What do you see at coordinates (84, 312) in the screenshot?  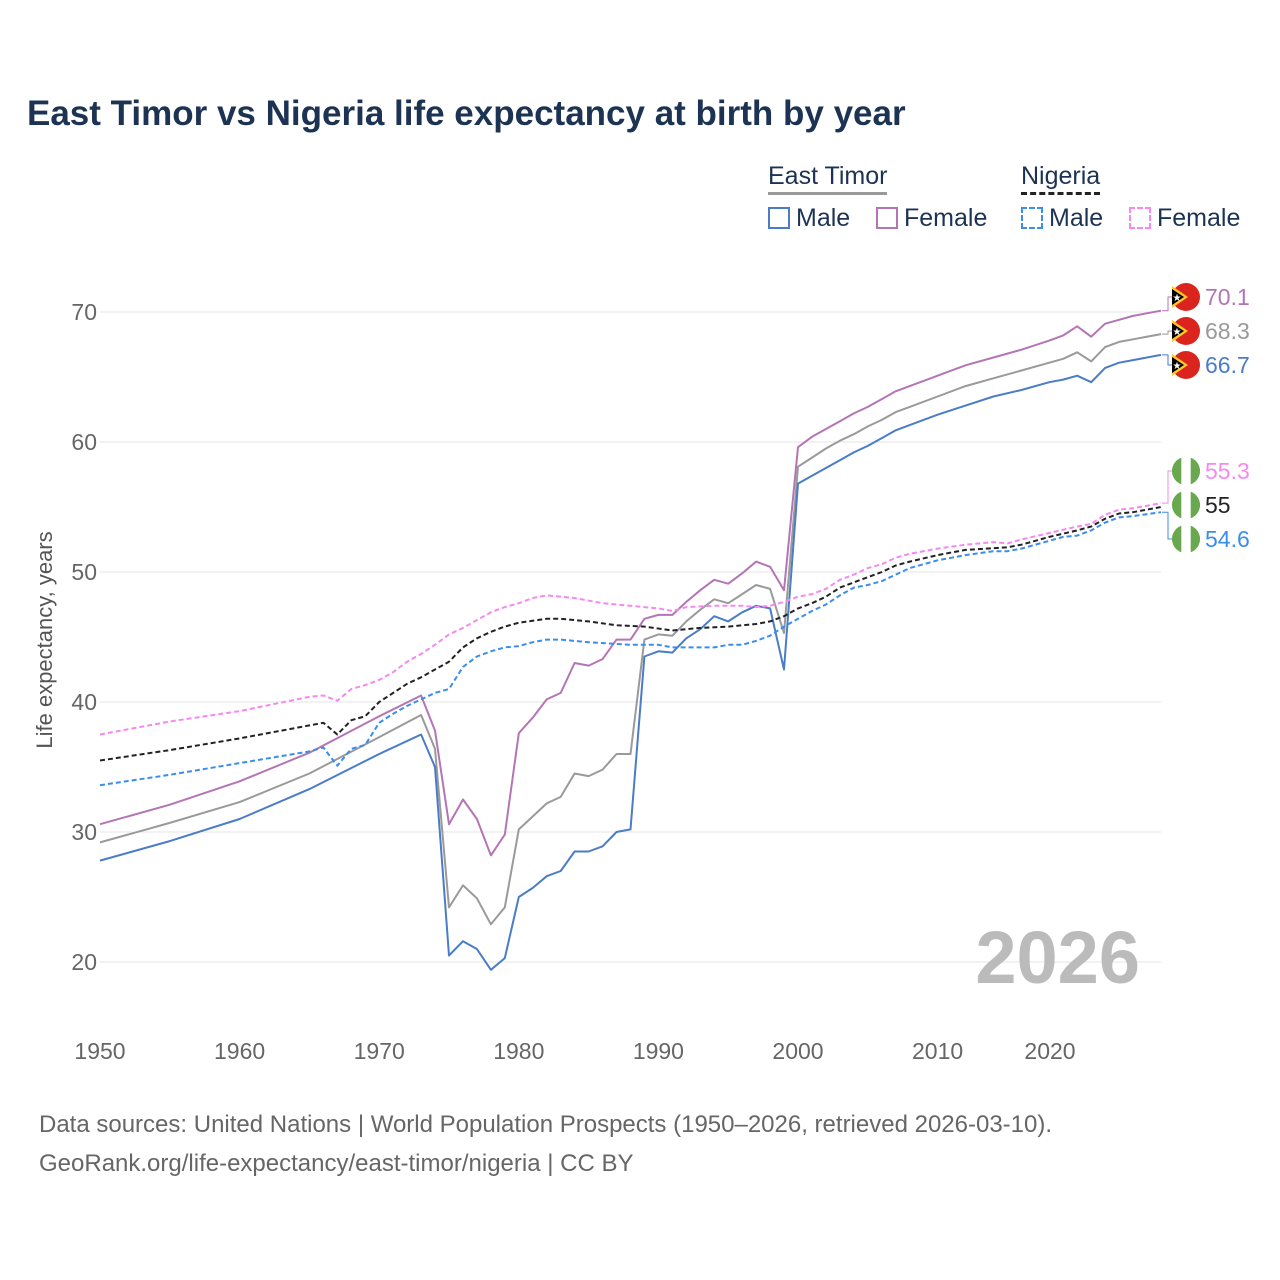 I see `y-tick-label: 70` at bounding box center [84, 312].